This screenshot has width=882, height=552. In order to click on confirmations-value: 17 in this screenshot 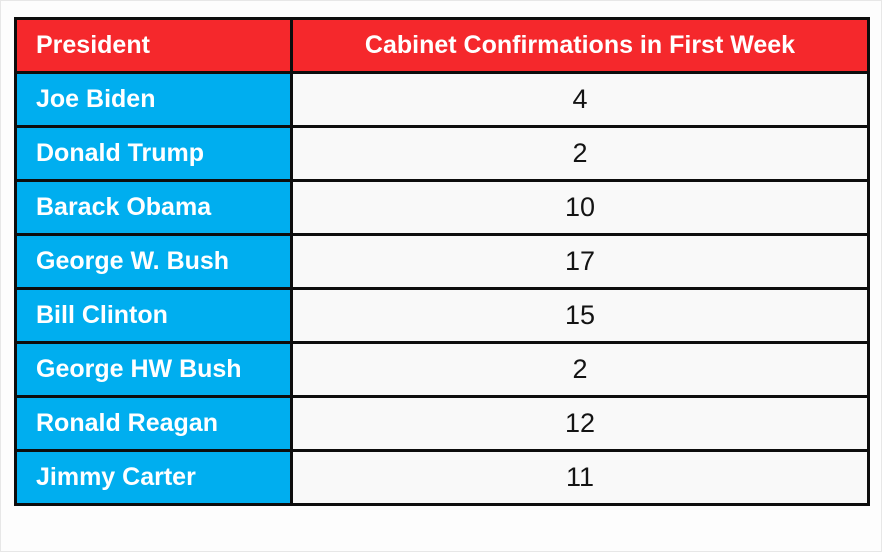, I will do `click(580, 261)`.